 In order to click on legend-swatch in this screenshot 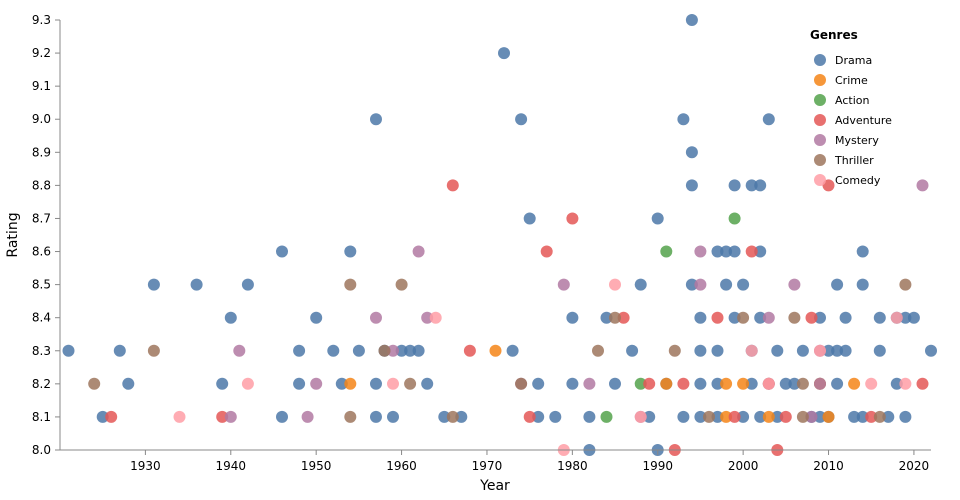, I will do `click(820, 120)`.